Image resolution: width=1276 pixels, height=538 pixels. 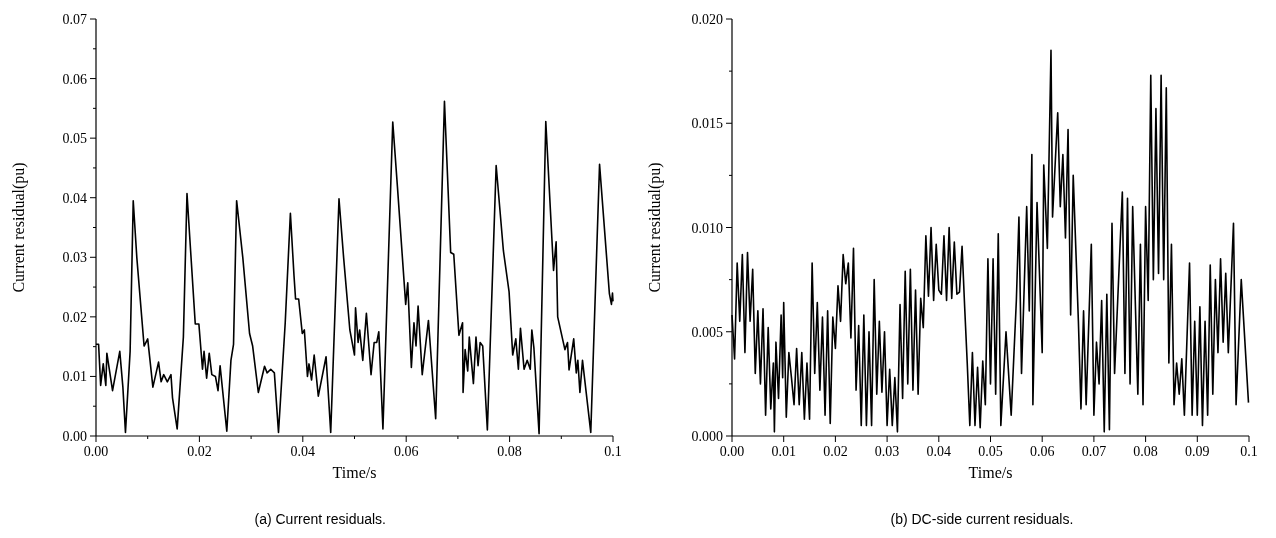 What do you see at coordinates (707, 19) in the screenshot?
I see `y-tick-label: 0.020` at bounding box center [707, 19].